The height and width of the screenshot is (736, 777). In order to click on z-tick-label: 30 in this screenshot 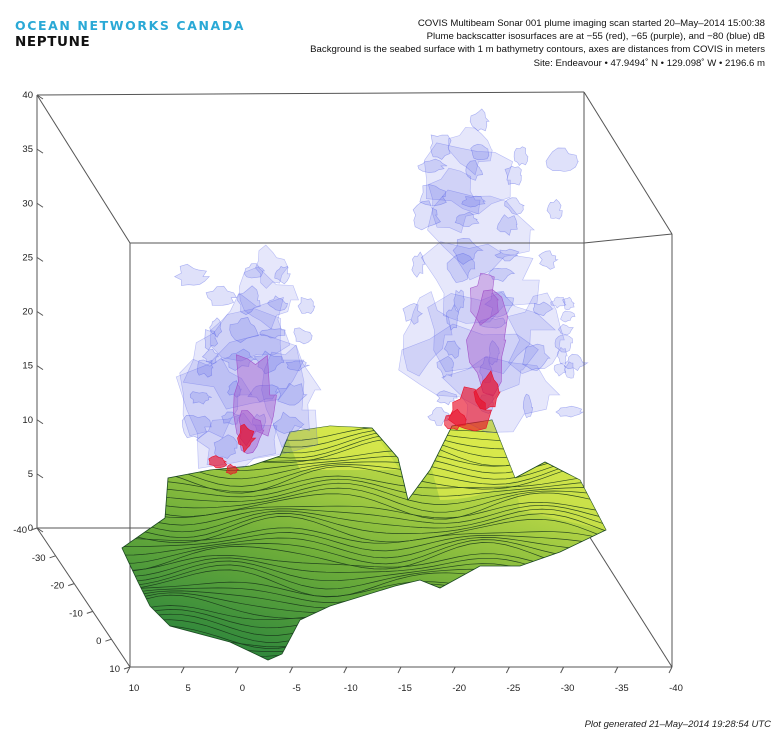, I will do `click(27, 203)`.